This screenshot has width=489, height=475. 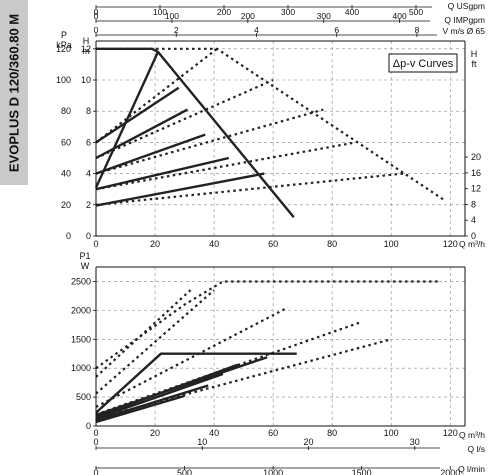 What do you see at coordinates (463, 31) in the screenshot?
I see `top-axis-label: V m/s Ø 65` at bounding box center [463, 31].